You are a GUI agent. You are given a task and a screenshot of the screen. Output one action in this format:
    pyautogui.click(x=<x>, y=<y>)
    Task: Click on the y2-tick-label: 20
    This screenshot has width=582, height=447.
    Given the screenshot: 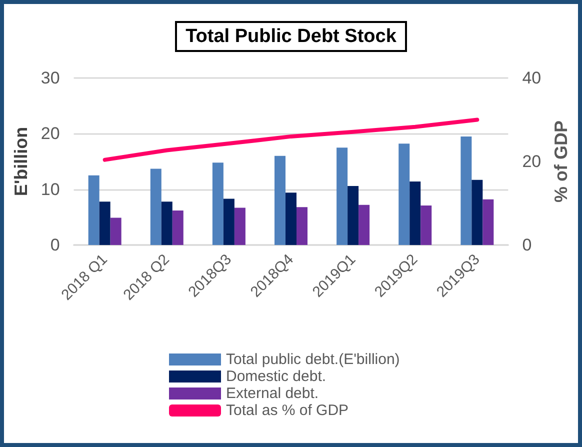 What is the action you would take?
    pyautogui.click(x=532, y=161)
    